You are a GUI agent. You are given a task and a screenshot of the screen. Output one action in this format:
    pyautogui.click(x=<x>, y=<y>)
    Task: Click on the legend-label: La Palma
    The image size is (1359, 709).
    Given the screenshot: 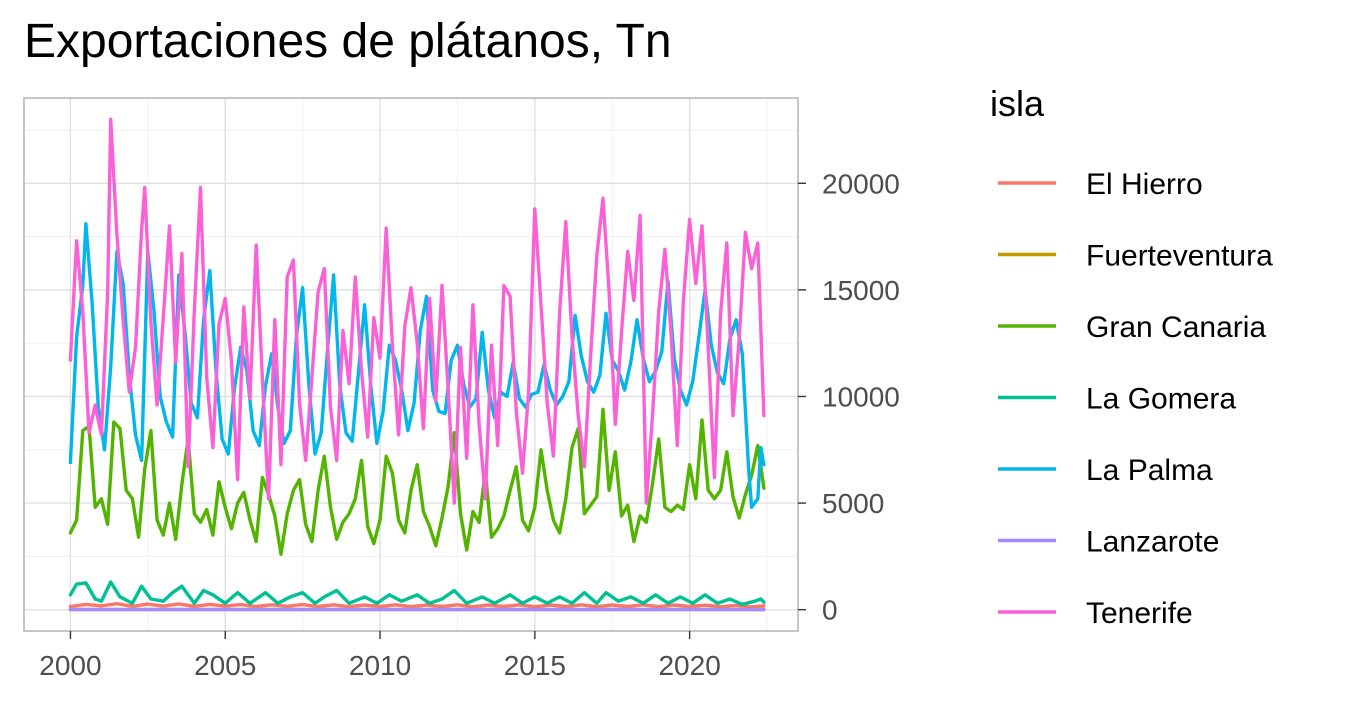 What is the action you would take?
    pyautogui.click(x=1149, y=470)
    